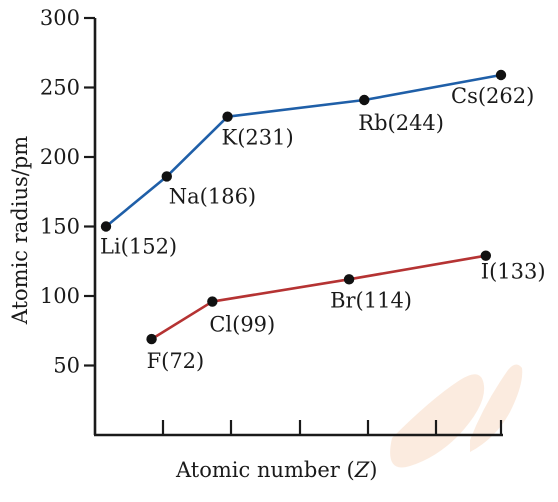 Image resolution: width=558 pixels, height=502 pixels. Describe the element at coordinates (106, 226) in the screenshot. I see `point-li` at that location.